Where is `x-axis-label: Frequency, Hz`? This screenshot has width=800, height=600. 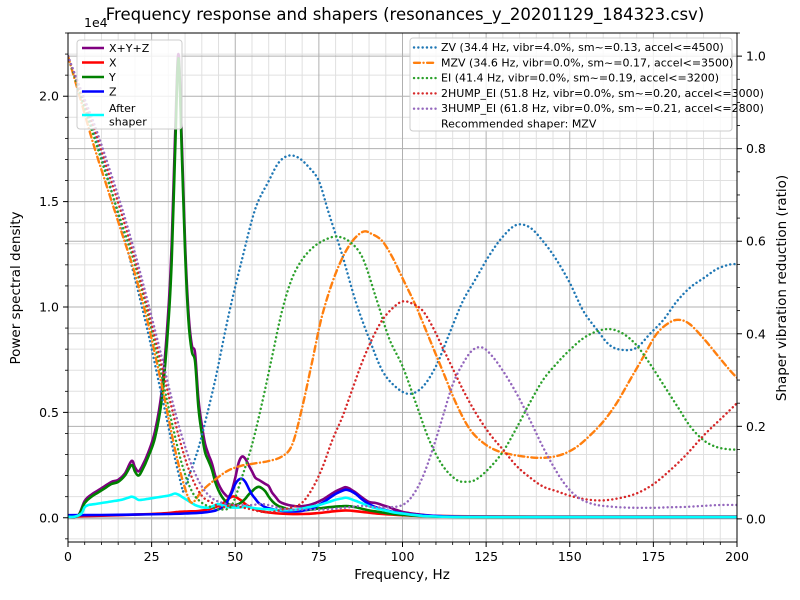 x-axis-label: Frequency, Hz is located at coordinates (402, 575).